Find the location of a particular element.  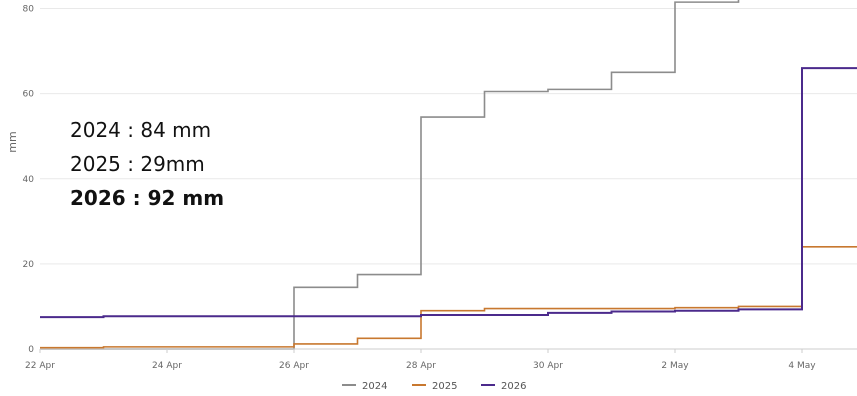

y-tick-label: 40 is located at coordinates (29, 180).